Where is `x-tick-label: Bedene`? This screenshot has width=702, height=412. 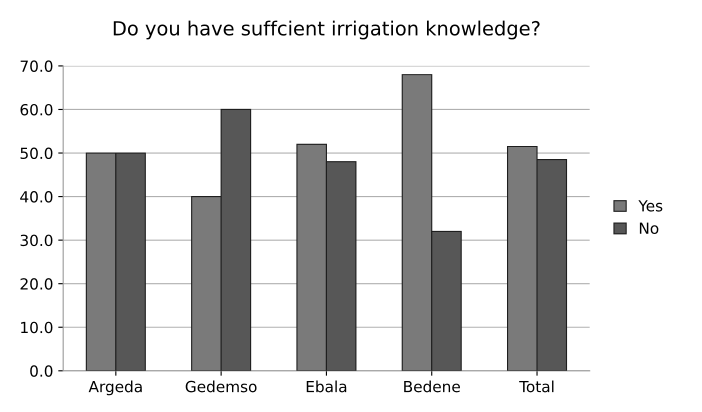 x-tick-label: Bedene is located at coordinates (432, 386).